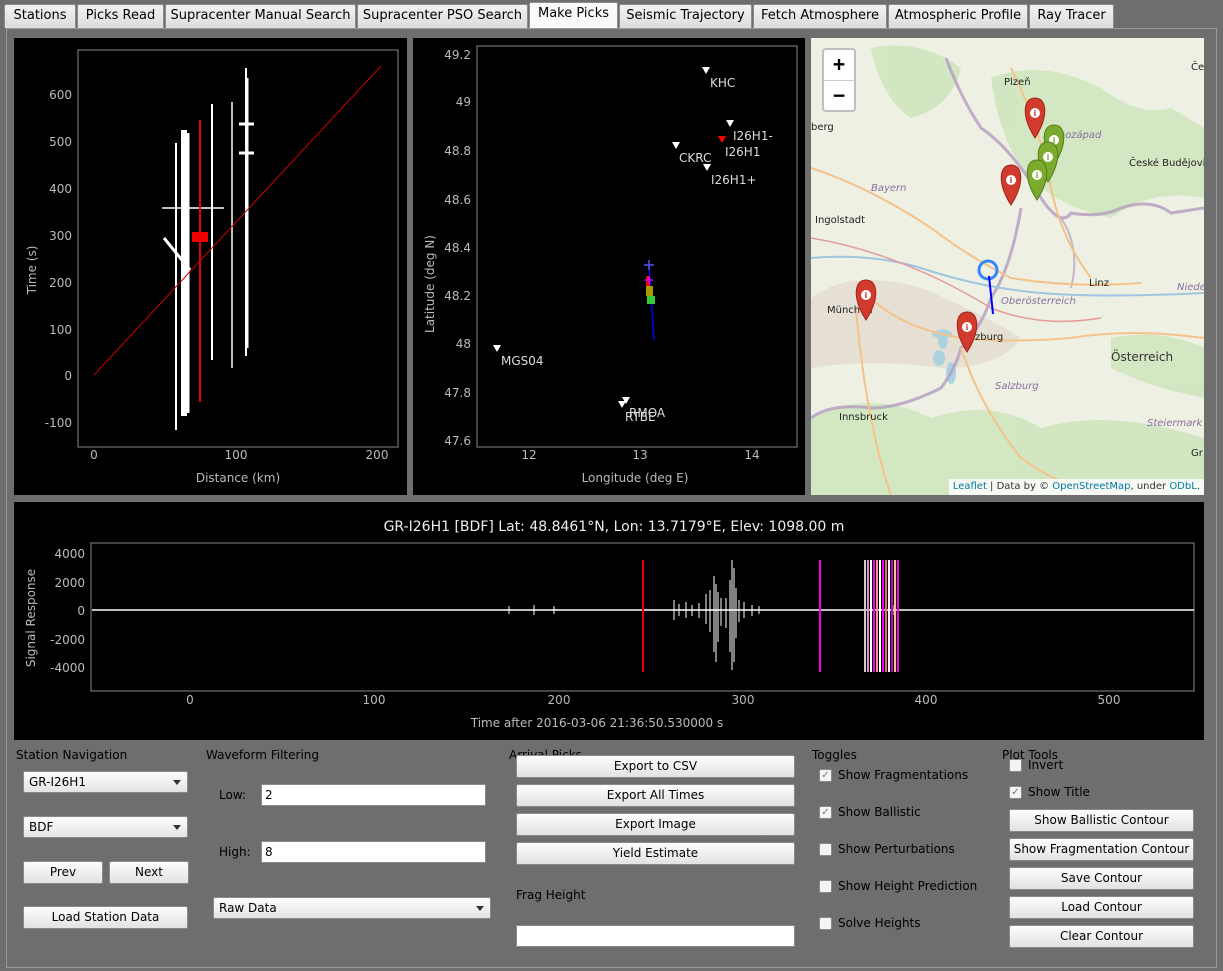 This screenshot has width=1223, height=971. Describe the element at coordinates (647, 413) in the screenshot. I see `station-label-rmoa: RMOA` at that location.